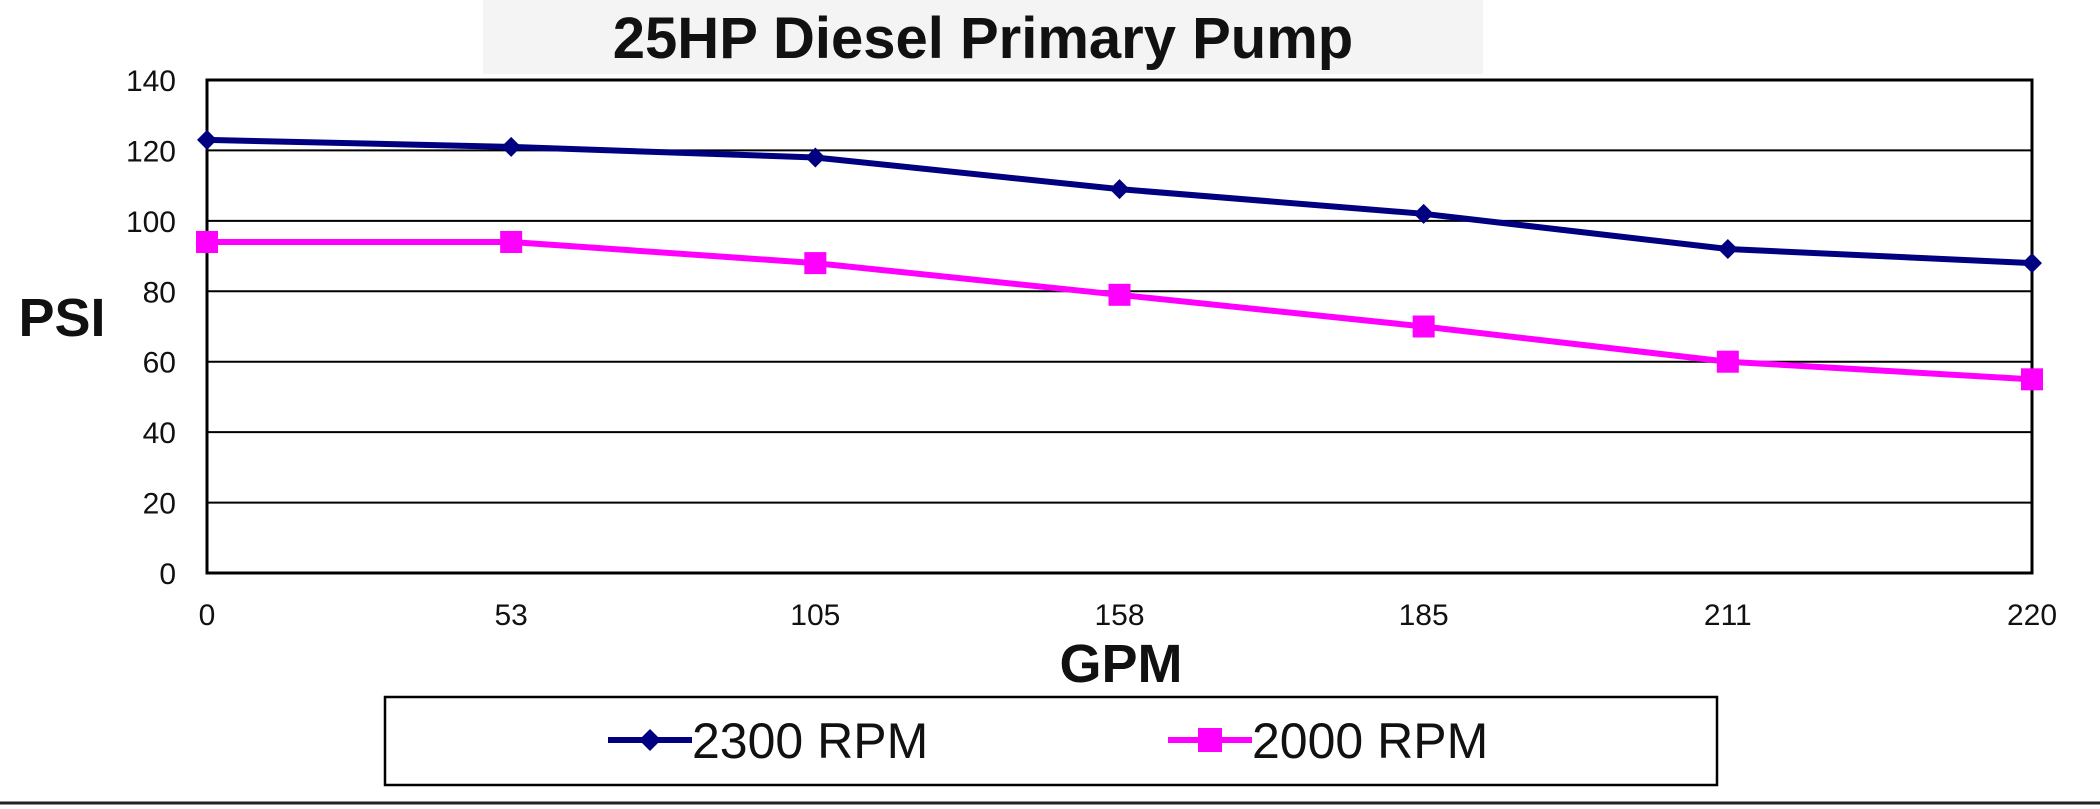 Image resolution: width=2100 pixels, height=809 pixels. Describe the element at coordinates (159, 433) in the screenshot. I see `y-tick-label: 40` at that location.